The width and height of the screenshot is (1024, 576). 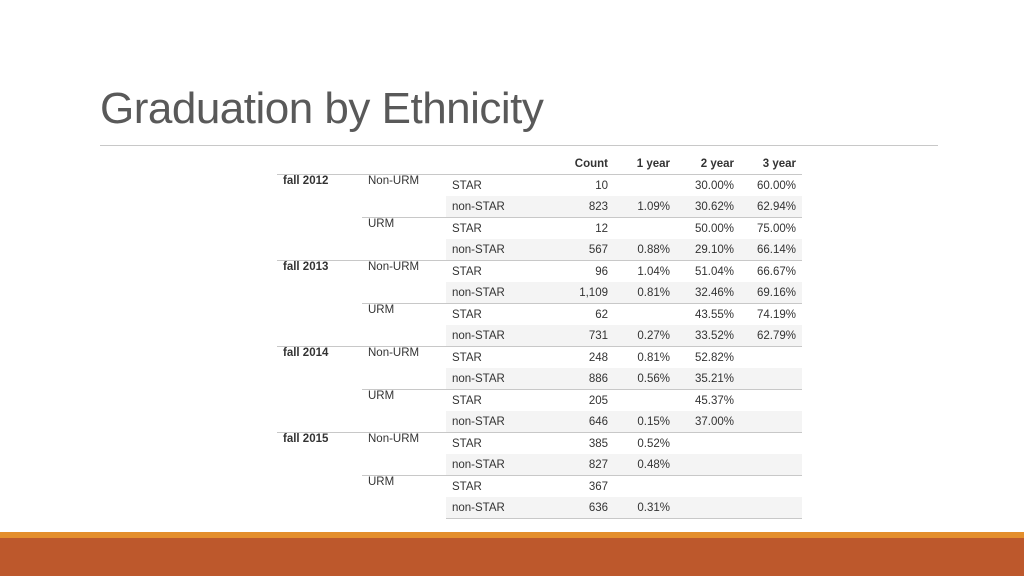 I want to click on table-row: non-STAR 827 0.48%, so click(x=539, y=465).